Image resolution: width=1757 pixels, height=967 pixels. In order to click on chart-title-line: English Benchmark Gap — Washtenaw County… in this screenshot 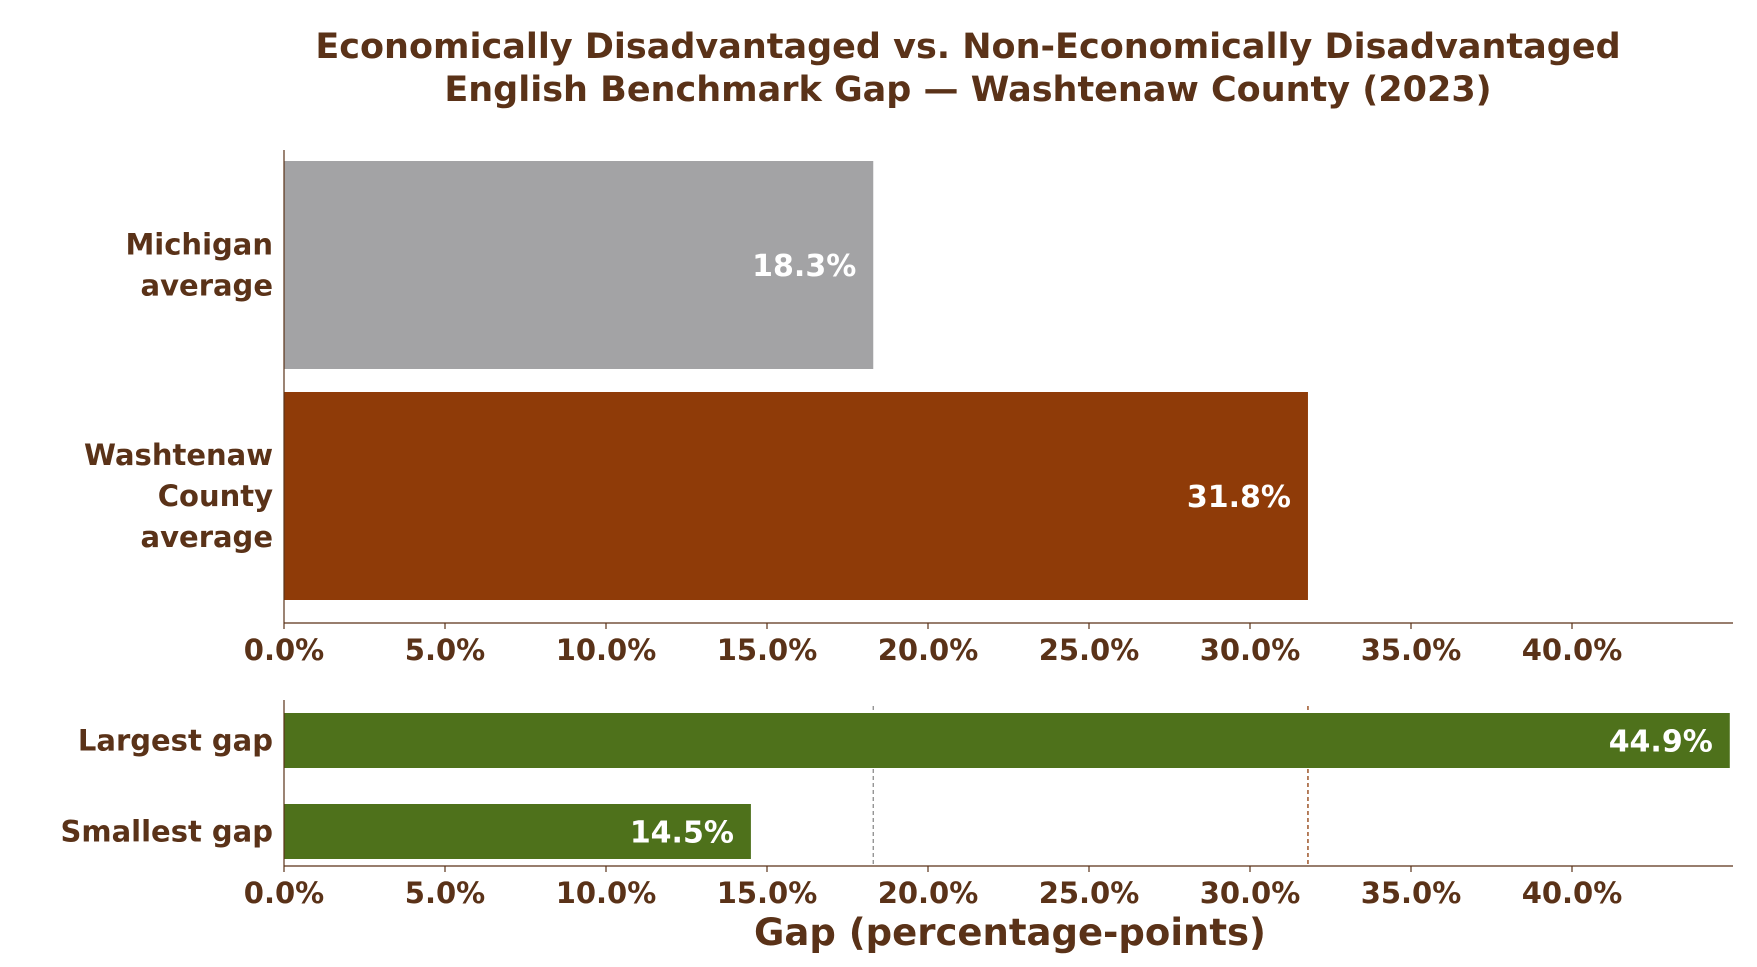, I will do `click(967, 90)`.